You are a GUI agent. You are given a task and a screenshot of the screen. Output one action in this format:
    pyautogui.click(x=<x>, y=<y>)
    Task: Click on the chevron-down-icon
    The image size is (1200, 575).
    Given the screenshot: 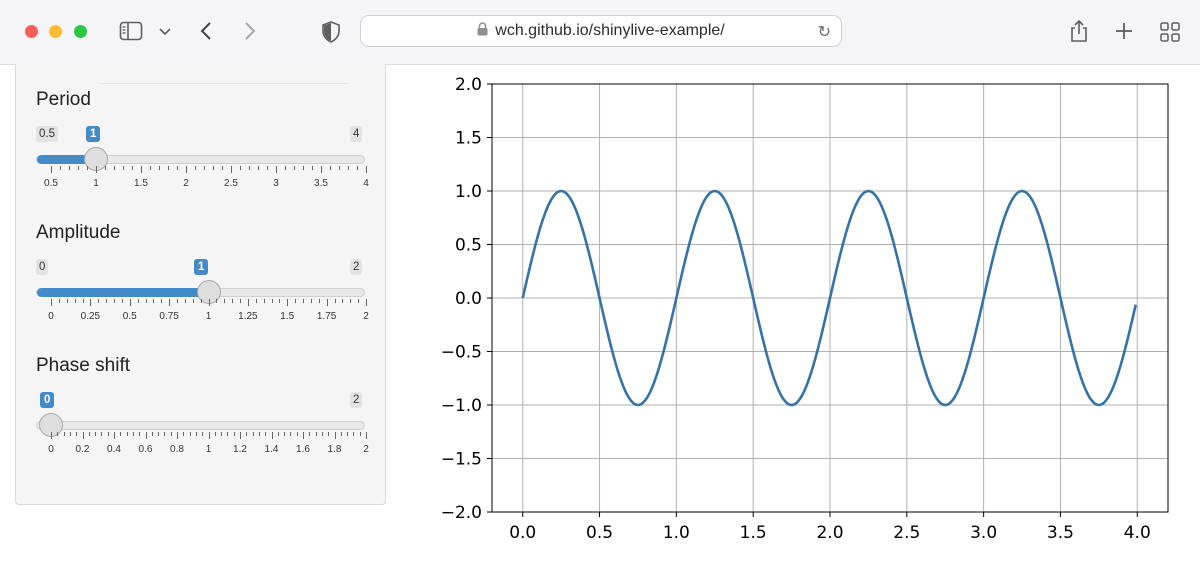 What is the action you would take?
    pyautogui.click(x=165, y=32)
    